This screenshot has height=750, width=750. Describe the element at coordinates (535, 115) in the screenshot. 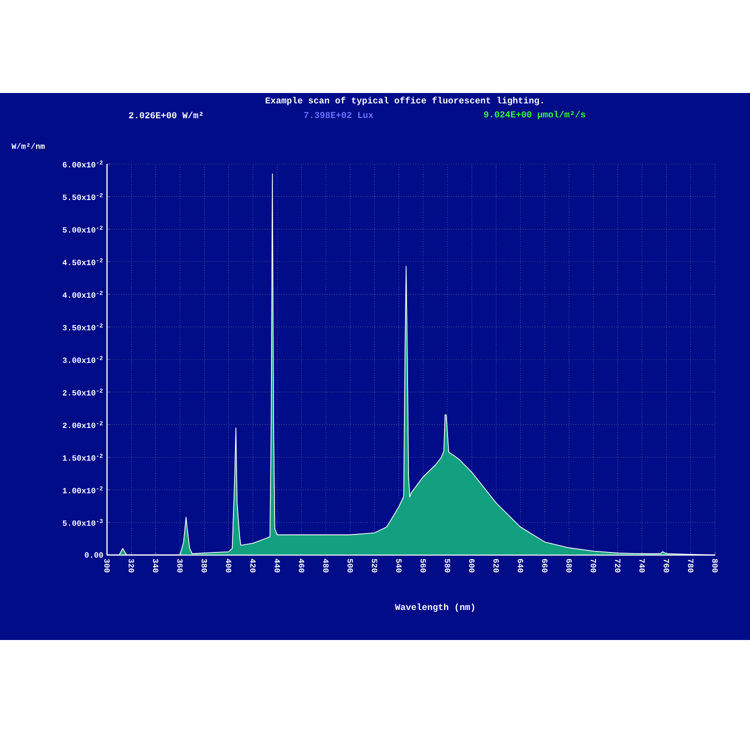

I see `text: 9.024E+00 µmol/m²/s` at that location.